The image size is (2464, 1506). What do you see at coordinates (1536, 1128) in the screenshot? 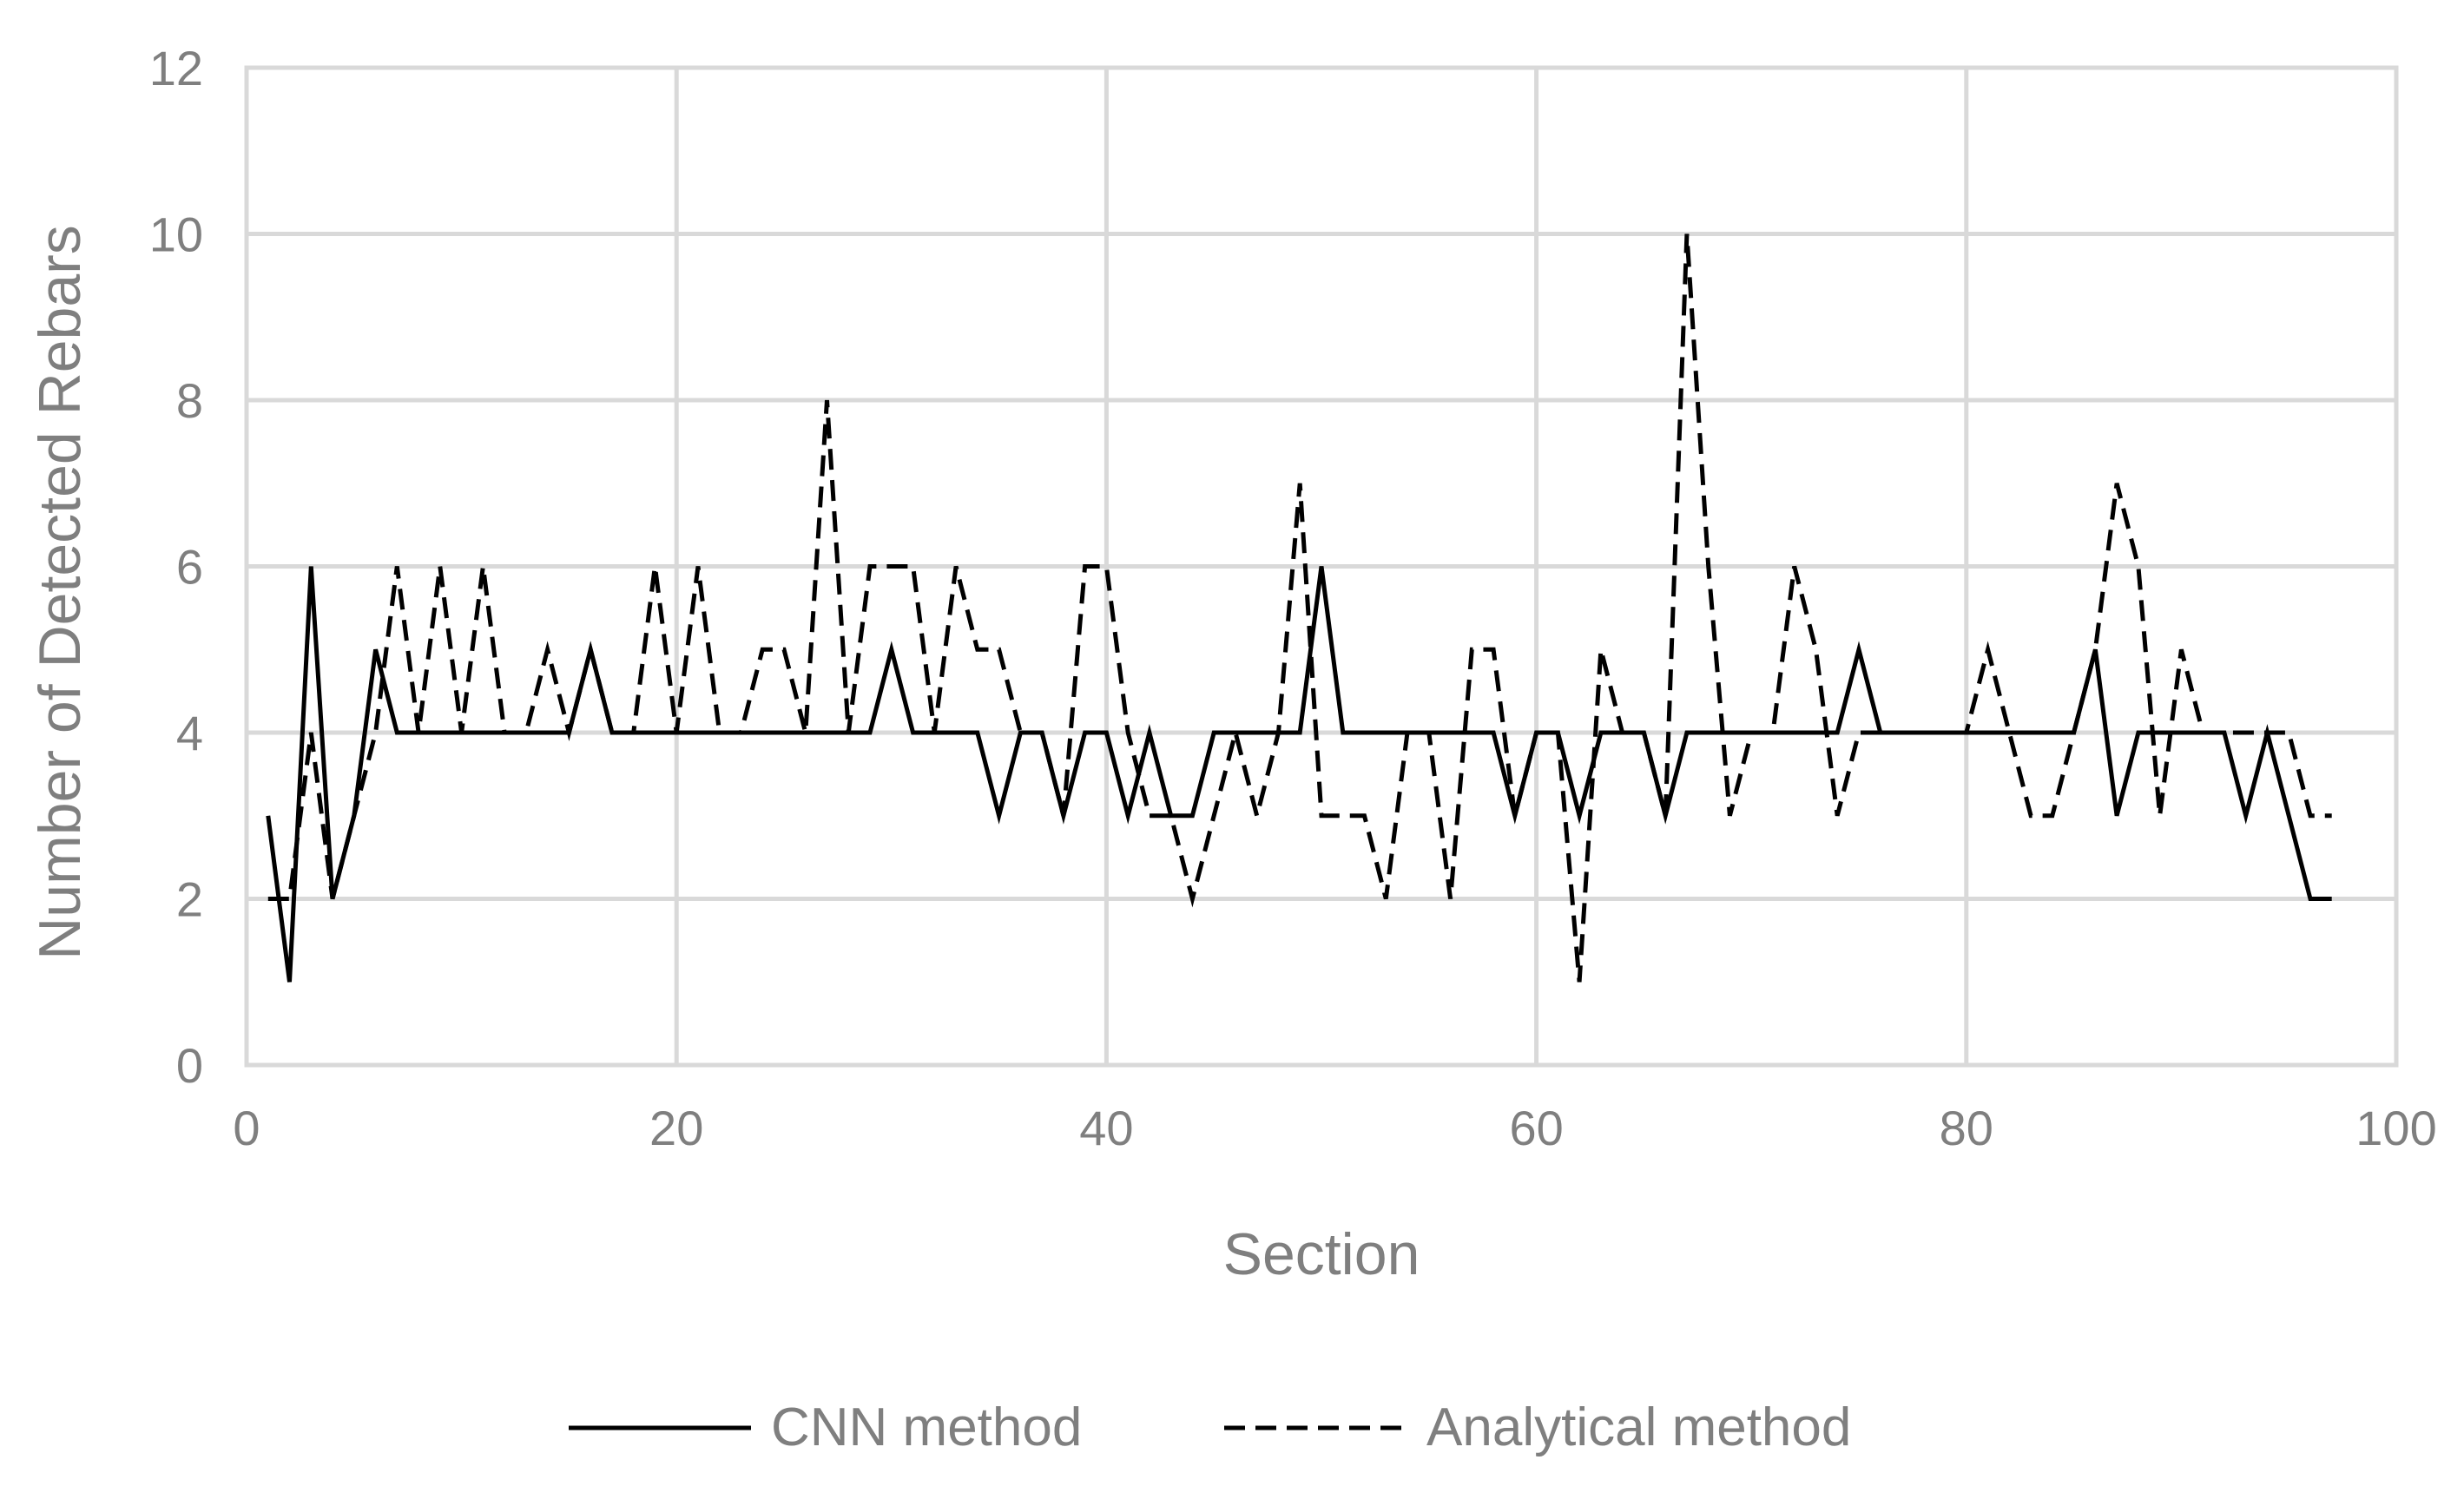
I see `x-tick-label: 60` at bounding box center [1536, 1128].